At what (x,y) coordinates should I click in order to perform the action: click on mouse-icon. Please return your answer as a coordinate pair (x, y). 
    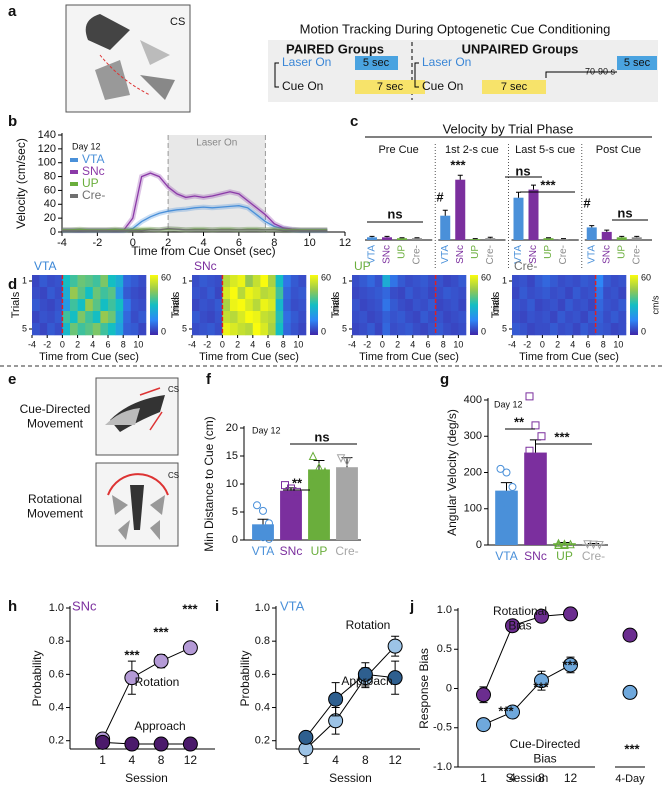
    Looking at the image, I should click on (122, 416).